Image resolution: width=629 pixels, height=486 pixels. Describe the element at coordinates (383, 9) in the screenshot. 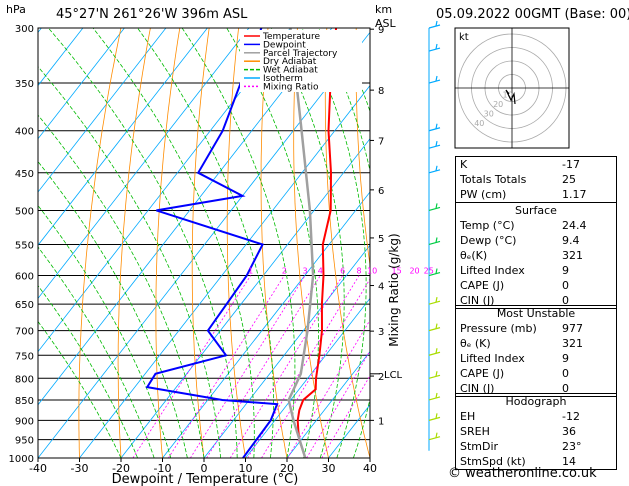

I see `km-label: km` at that location.